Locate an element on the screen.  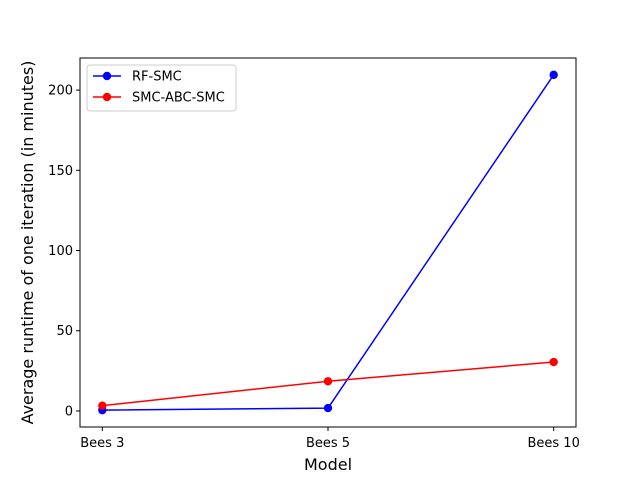
legend-label: RF-SMC is located at coordinates (157, 77).